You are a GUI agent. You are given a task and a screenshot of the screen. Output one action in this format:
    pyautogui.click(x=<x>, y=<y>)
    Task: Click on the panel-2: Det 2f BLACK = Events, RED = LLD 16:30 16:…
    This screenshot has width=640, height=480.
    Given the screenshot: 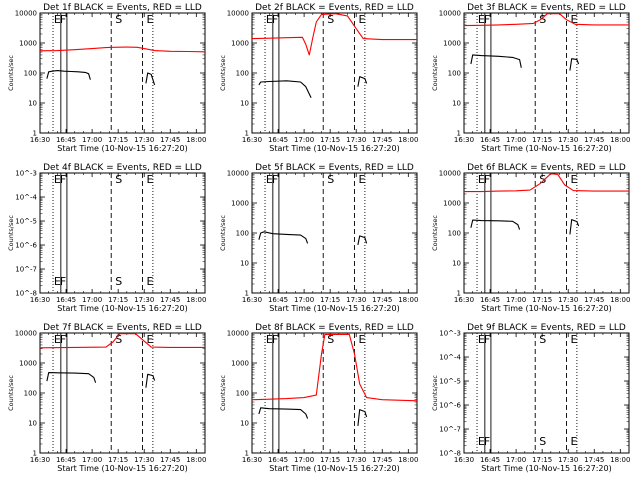 What is the action you would take?
    pyautogui.click(x=318, y=78)
    